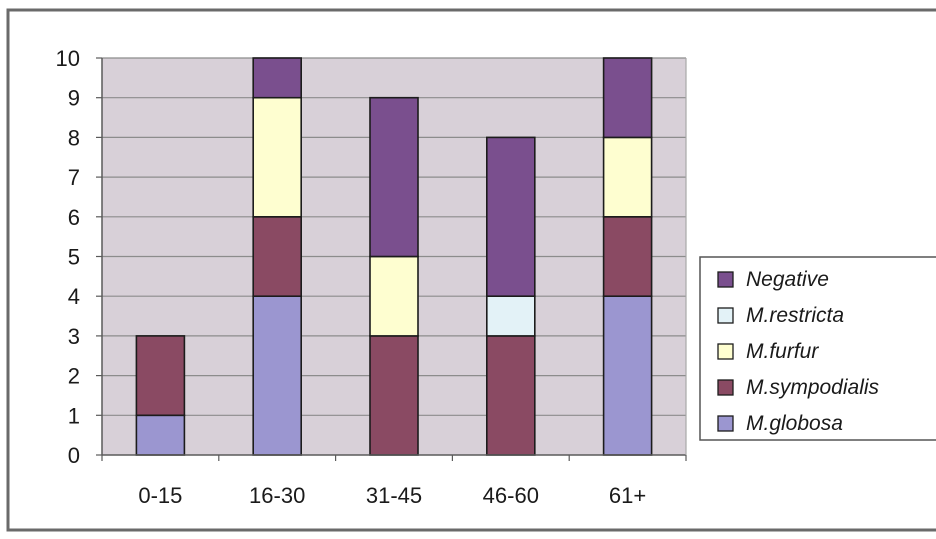 This screenshot has width=936, height=539. I want to click on legend-box, so click(817, 348).